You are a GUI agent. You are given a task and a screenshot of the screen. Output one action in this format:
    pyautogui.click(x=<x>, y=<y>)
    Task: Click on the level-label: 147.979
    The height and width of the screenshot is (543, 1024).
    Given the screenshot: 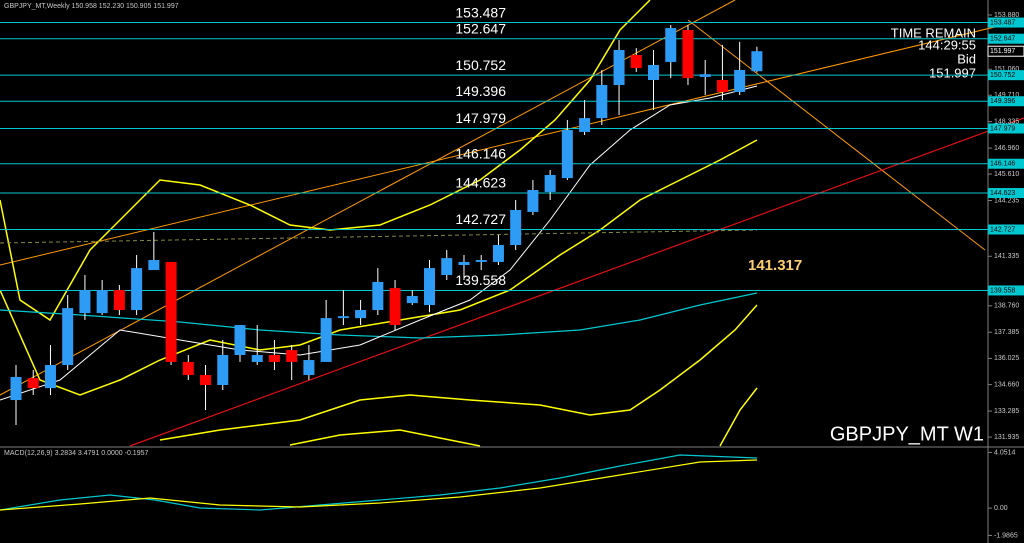 What is the action you would take?
    pyautogui.click(x=480, y=118)
    